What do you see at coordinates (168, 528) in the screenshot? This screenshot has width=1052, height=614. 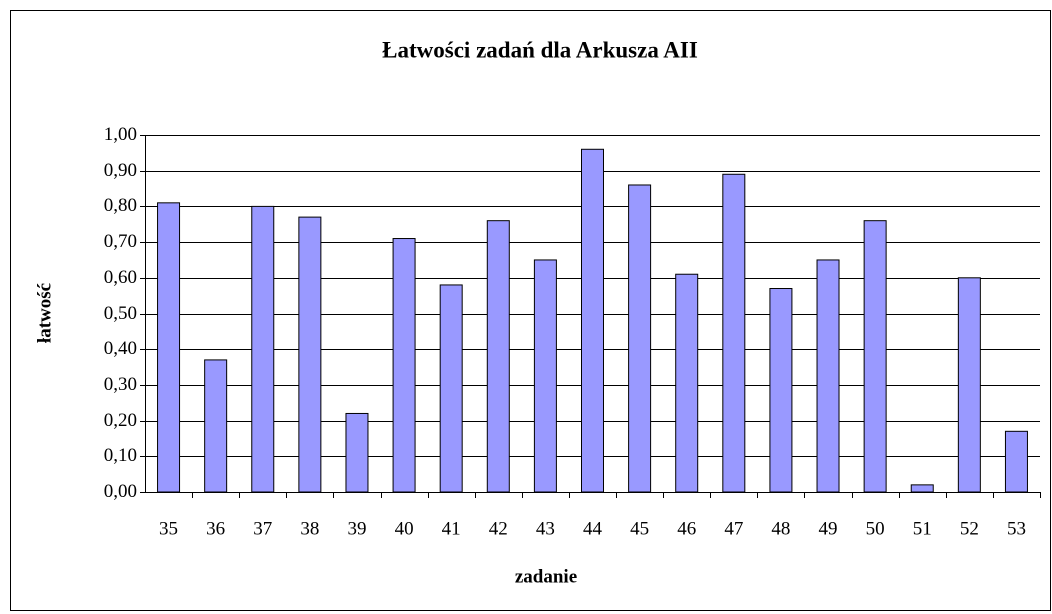 I see `x-tick-label: 35` at bounding box center [168, 528].